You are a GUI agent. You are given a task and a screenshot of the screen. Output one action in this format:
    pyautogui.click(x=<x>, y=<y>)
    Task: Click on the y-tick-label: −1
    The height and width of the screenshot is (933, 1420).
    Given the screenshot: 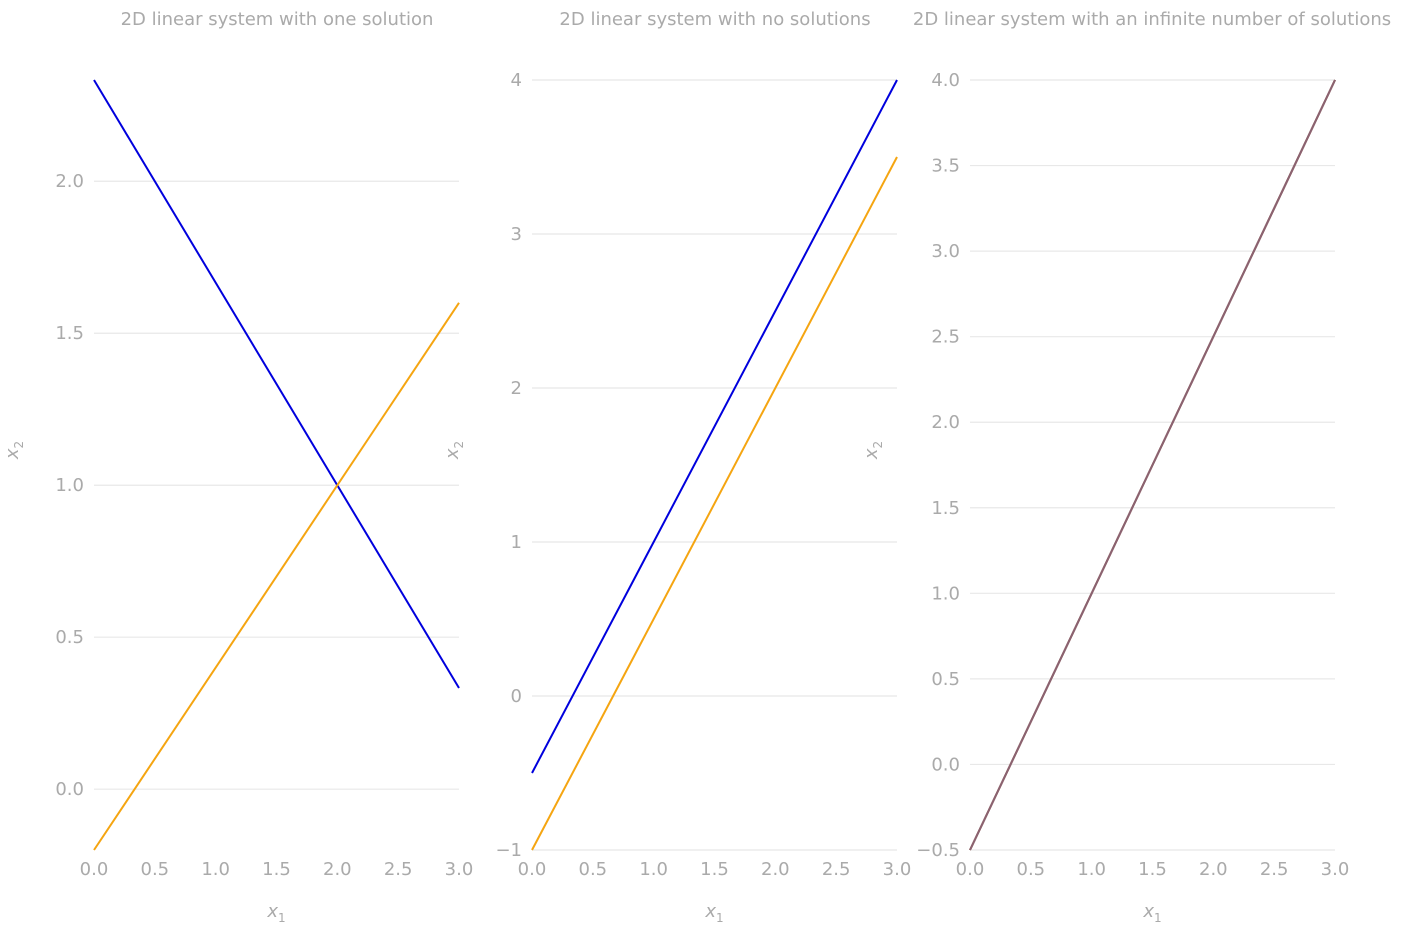 What is the action you would take?
    pyautogui.click(x=508, y=850)
    